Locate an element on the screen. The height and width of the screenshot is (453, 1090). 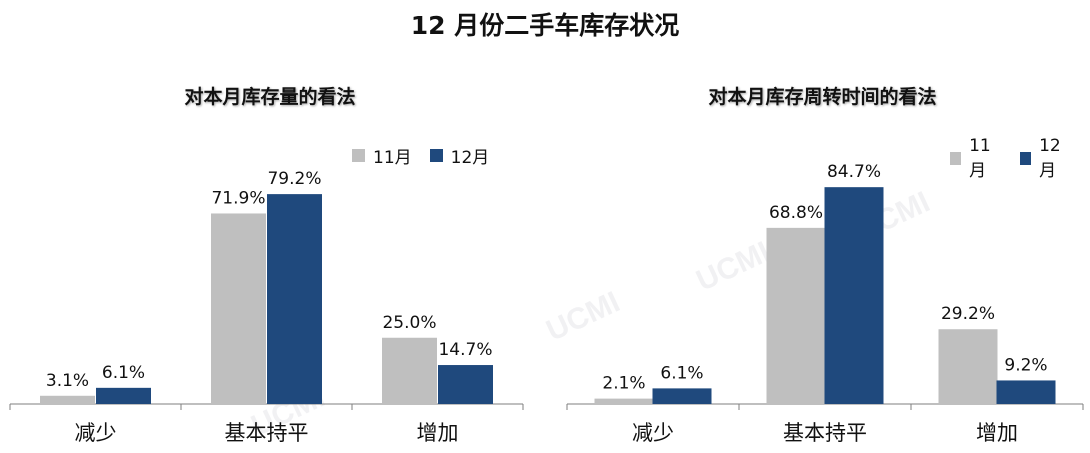
data-label: 9.2% is located at coordinates (1025, 365).